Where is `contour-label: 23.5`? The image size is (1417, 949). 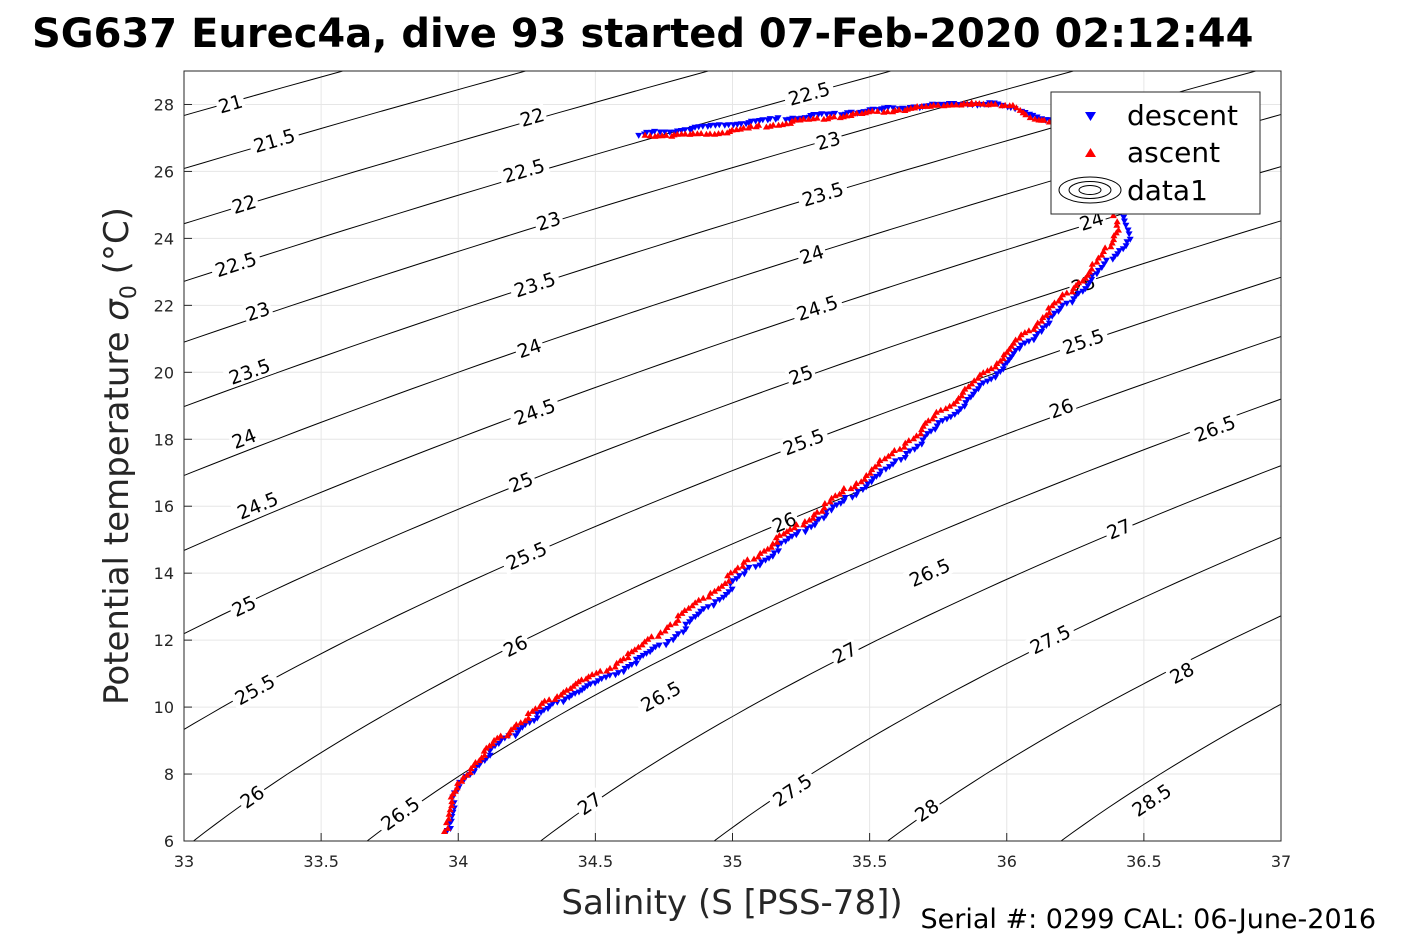
contour-label: 23.5 is located at coordinates (822, 194).